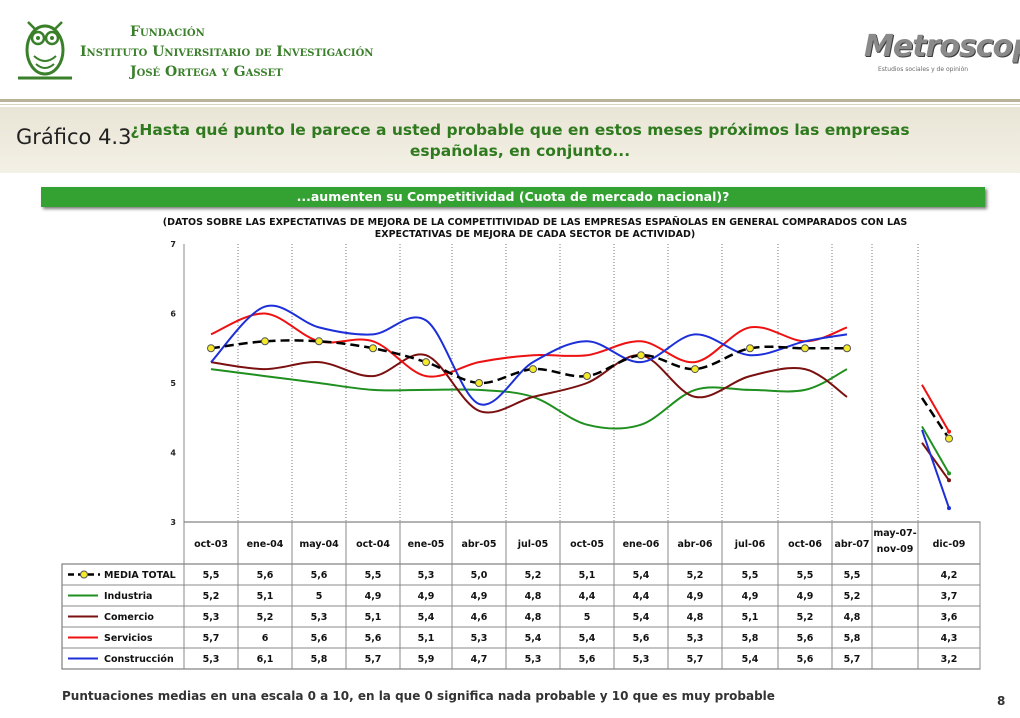 This screenshot has width=1020, height=718. Describe the element at coordinates (173, 314) in the screenshot. I see `y-tick-label: 6` at that location.